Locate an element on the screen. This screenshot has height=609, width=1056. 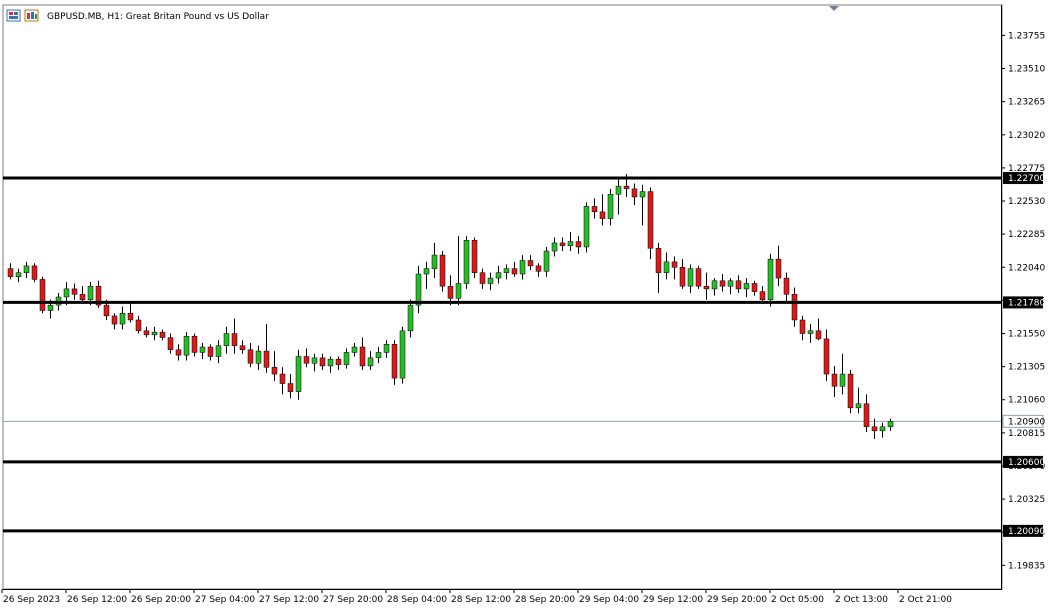
indicators-icon is located at coordinates (31, 15).